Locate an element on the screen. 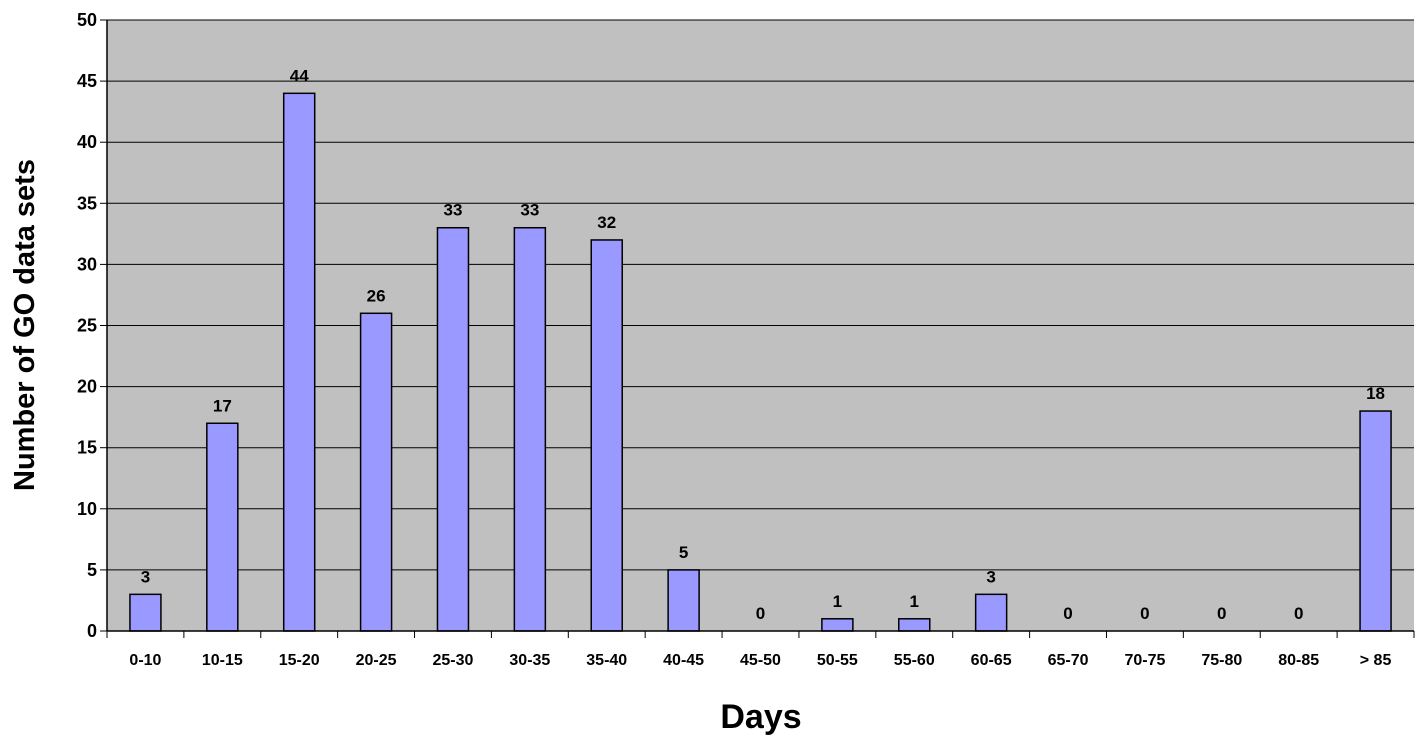 Image resolution: width=1426 pixels, height=740 pixels. x-tick-label: 70-75 is located at coordinates (1144, 660).